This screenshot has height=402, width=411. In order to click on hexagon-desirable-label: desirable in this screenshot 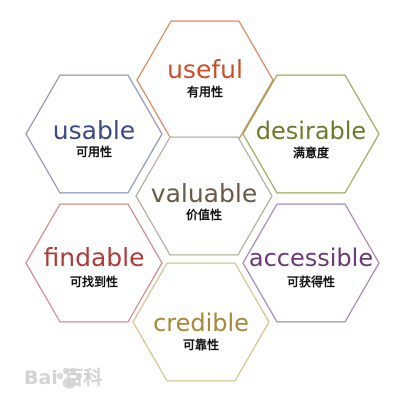, I will do `click(311, 131)`.